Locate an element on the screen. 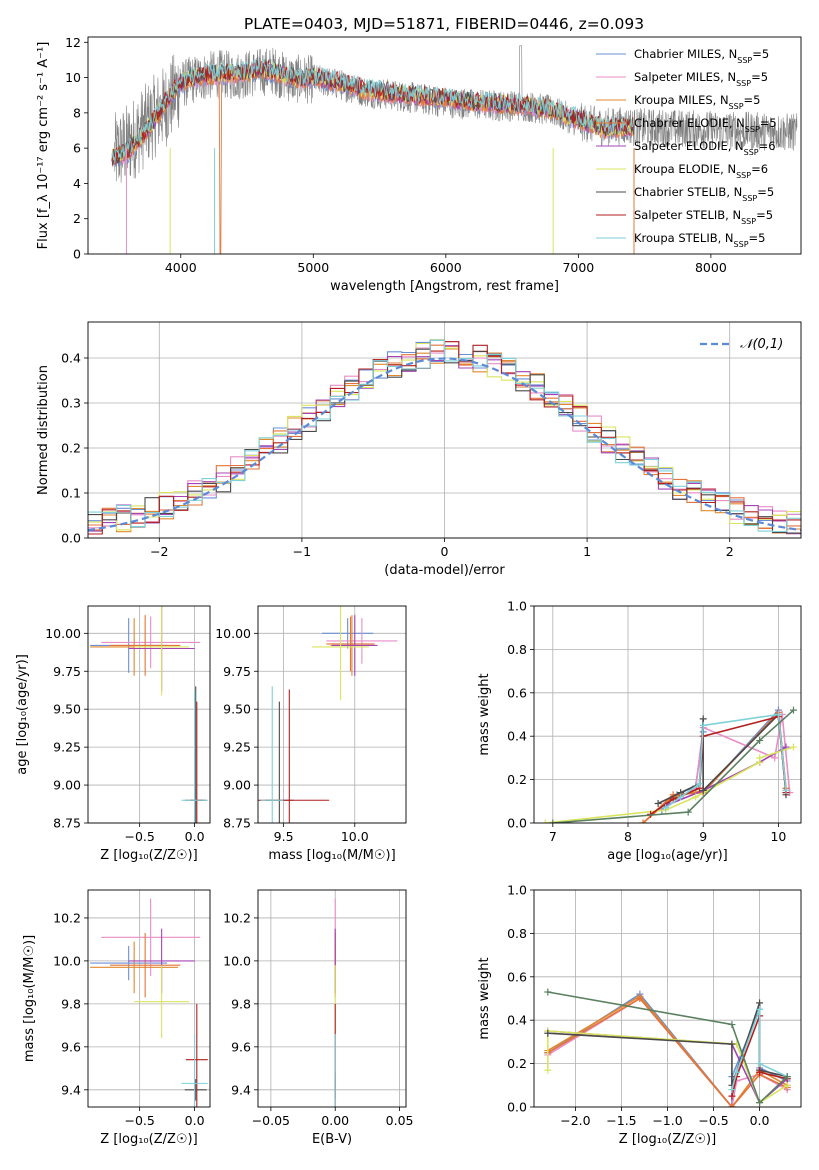 This screenshot has width=819, height=1170. legend-entry: Chabrier MILES, NSSP=5 is located at coordinates (701, 56).